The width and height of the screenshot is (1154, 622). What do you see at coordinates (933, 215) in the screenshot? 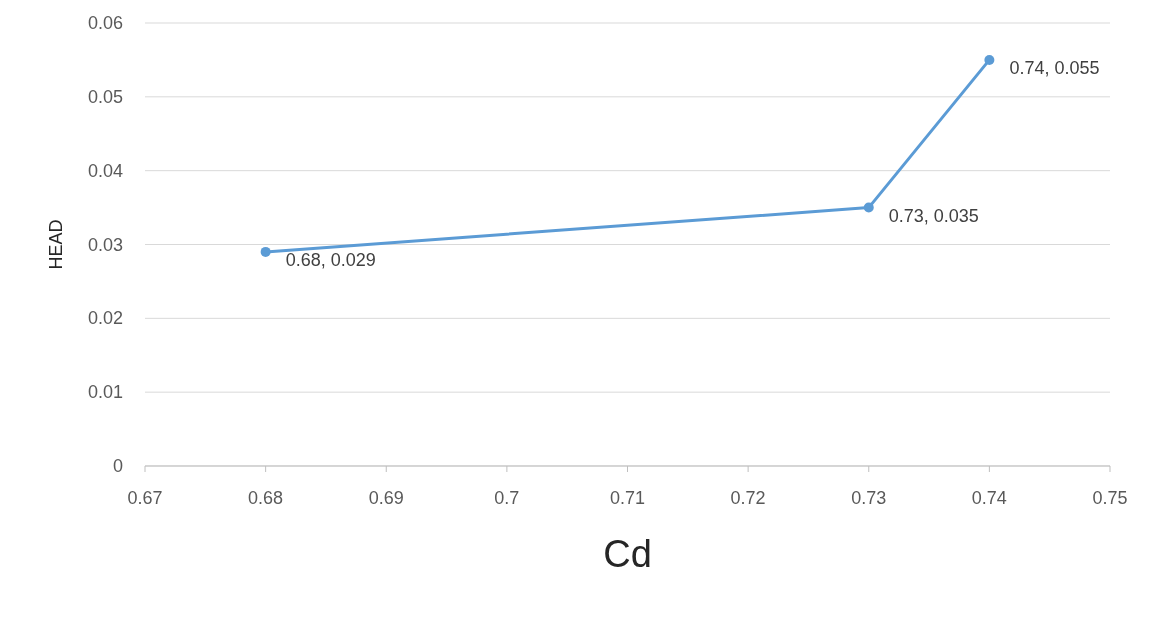
I see `data-label: 0.73, 0.035` at bounding box center [933, 215].